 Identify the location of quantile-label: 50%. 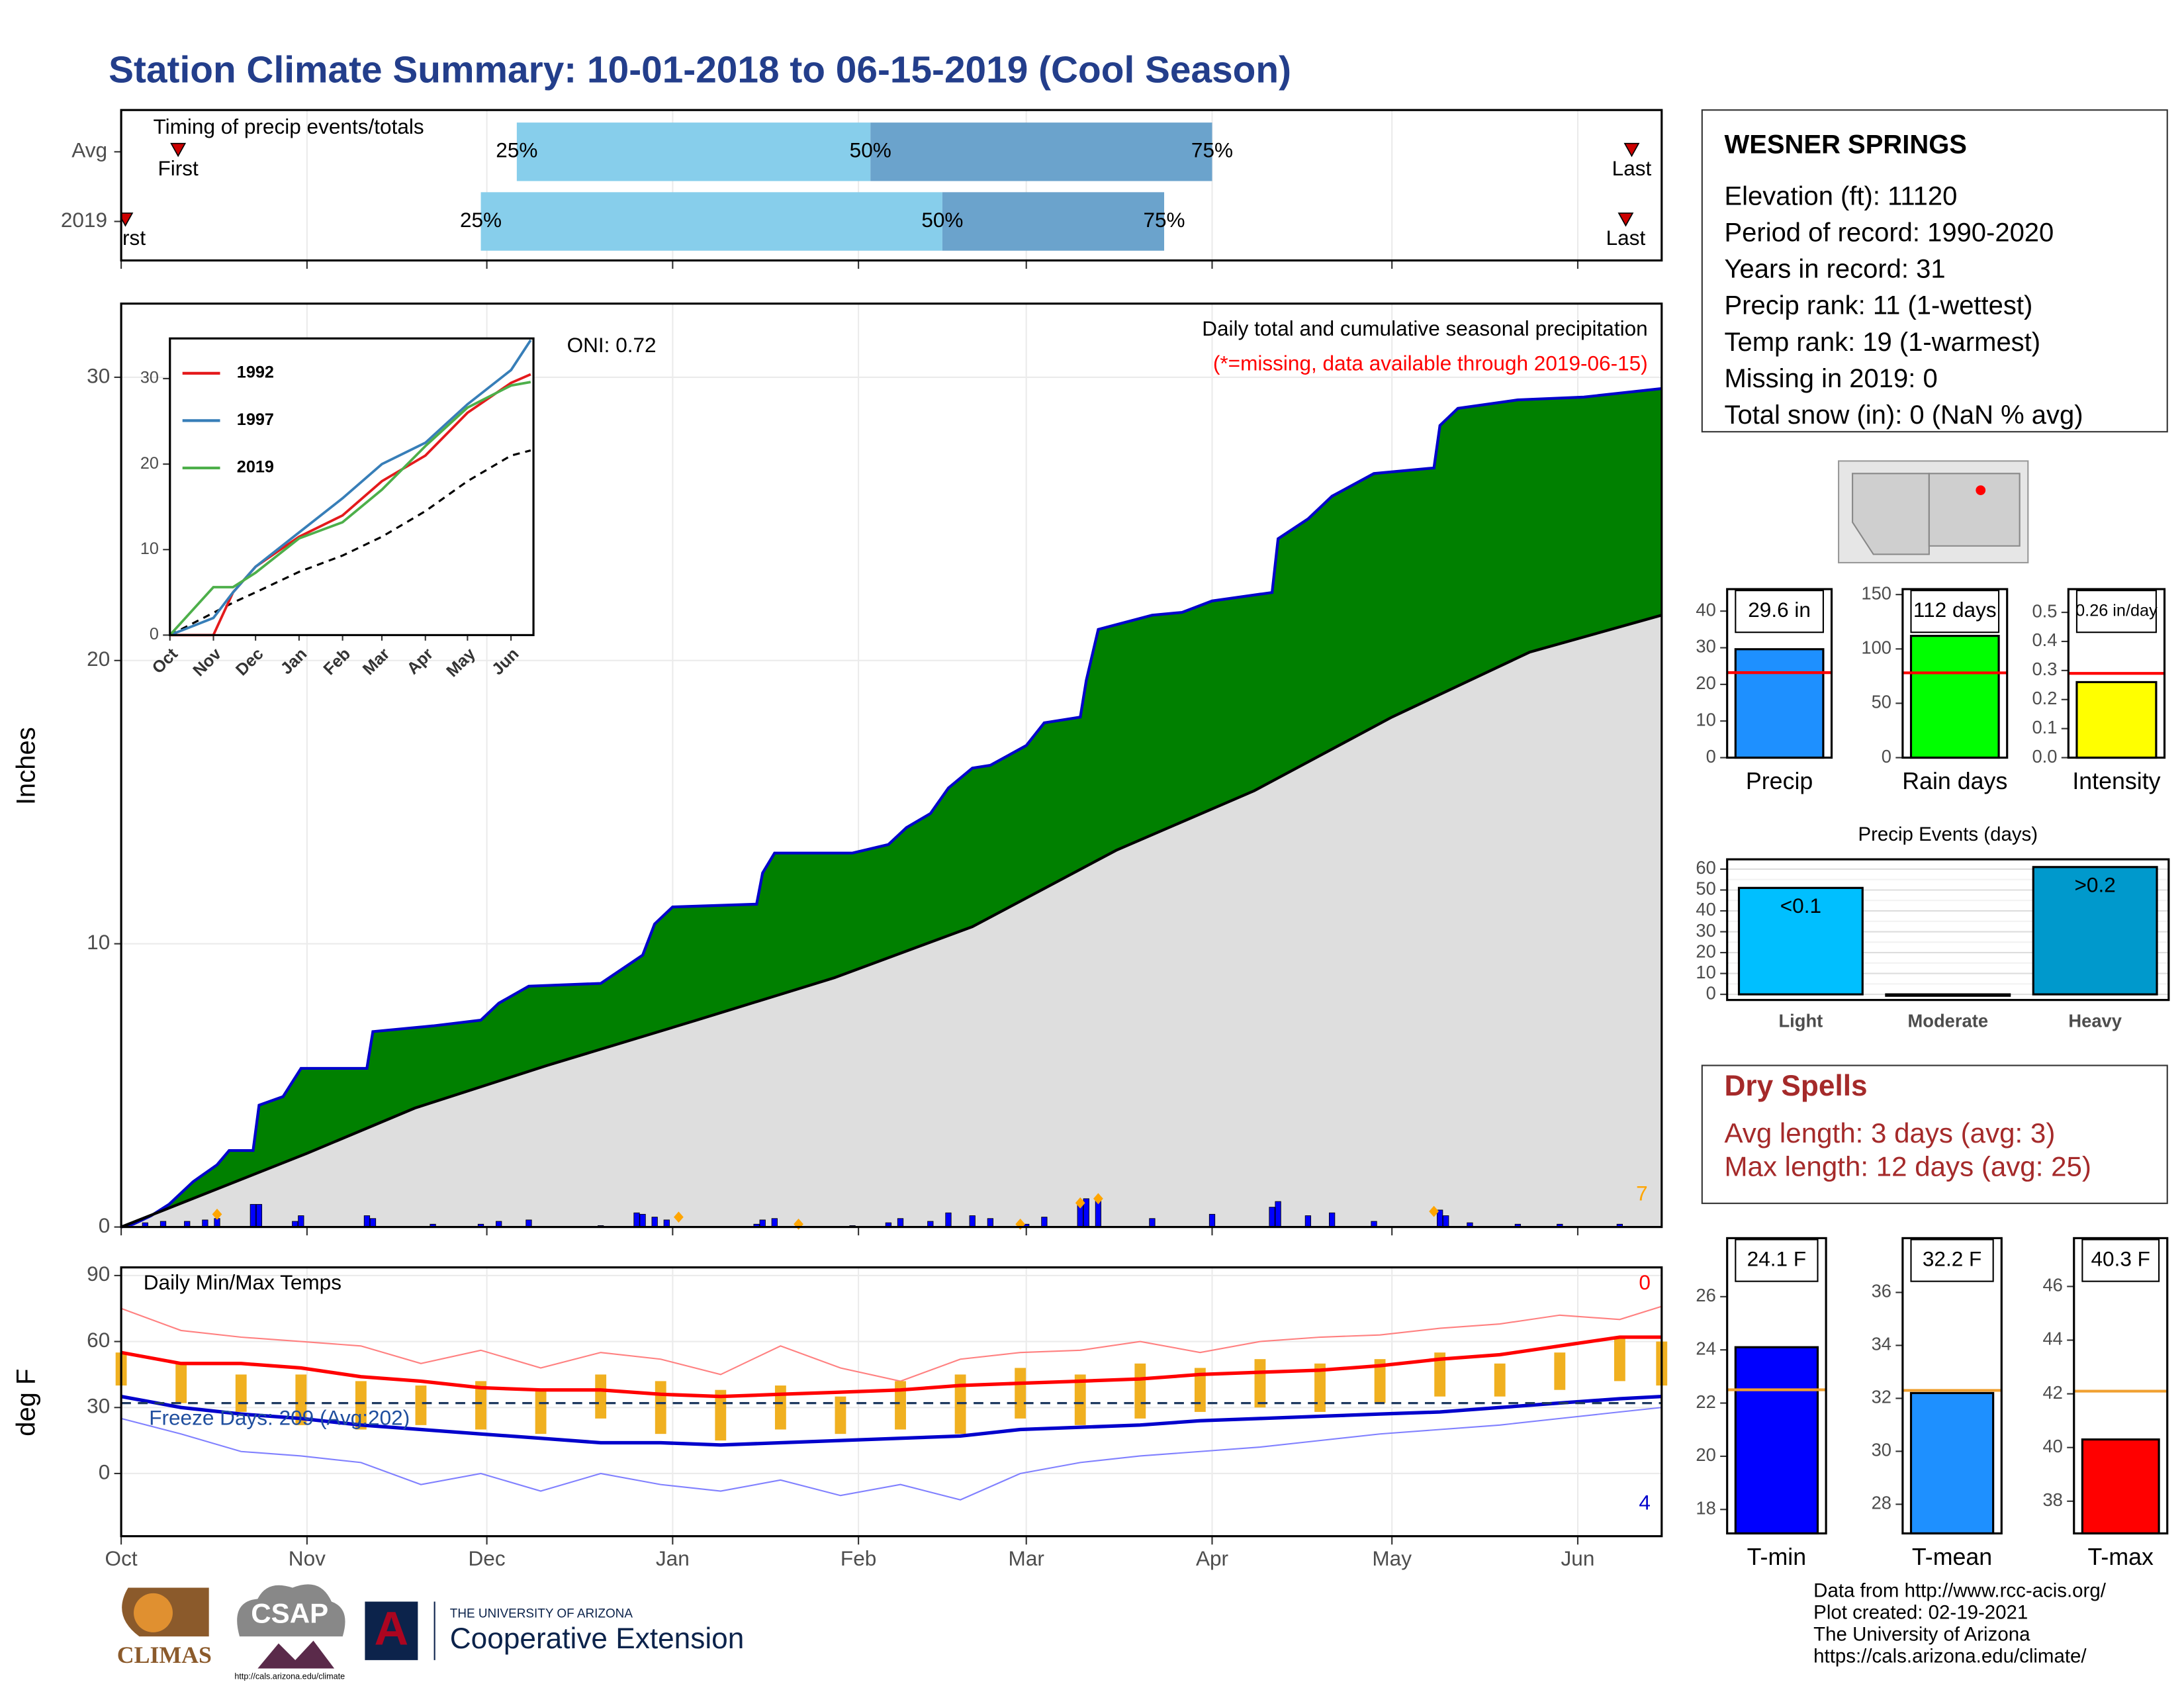
(942, 220).